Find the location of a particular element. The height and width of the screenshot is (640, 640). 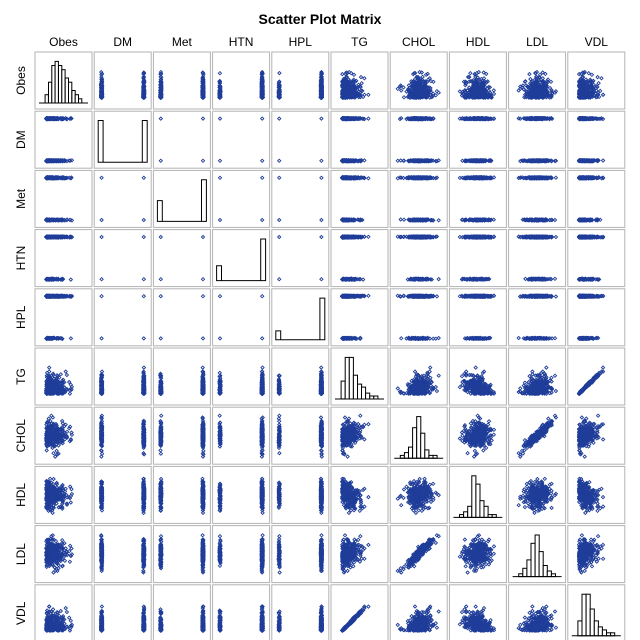

row-label-obes: Obes is located at coordinates (21, 80).